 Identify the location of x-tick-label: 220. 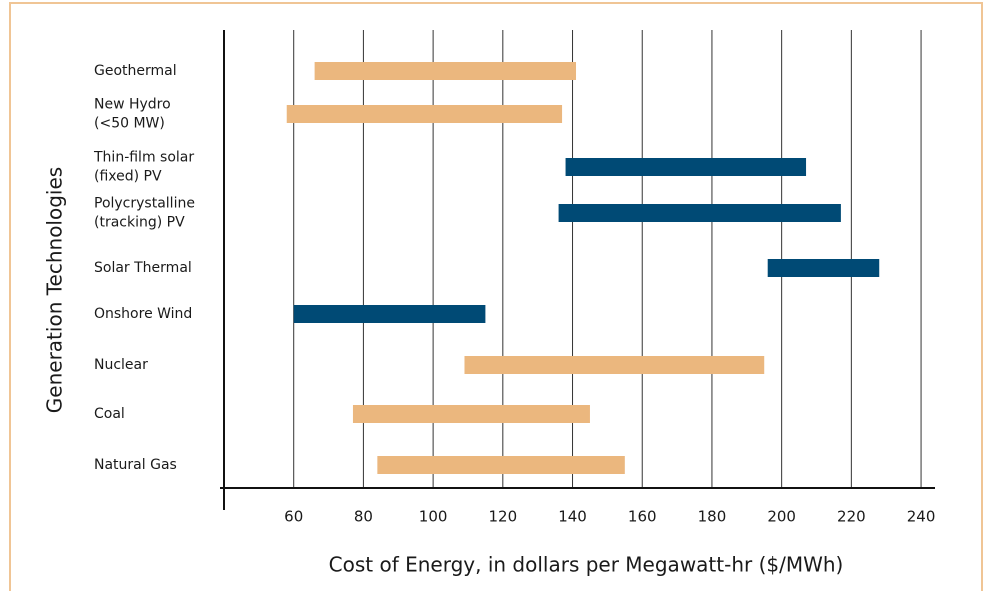
(851, 517).